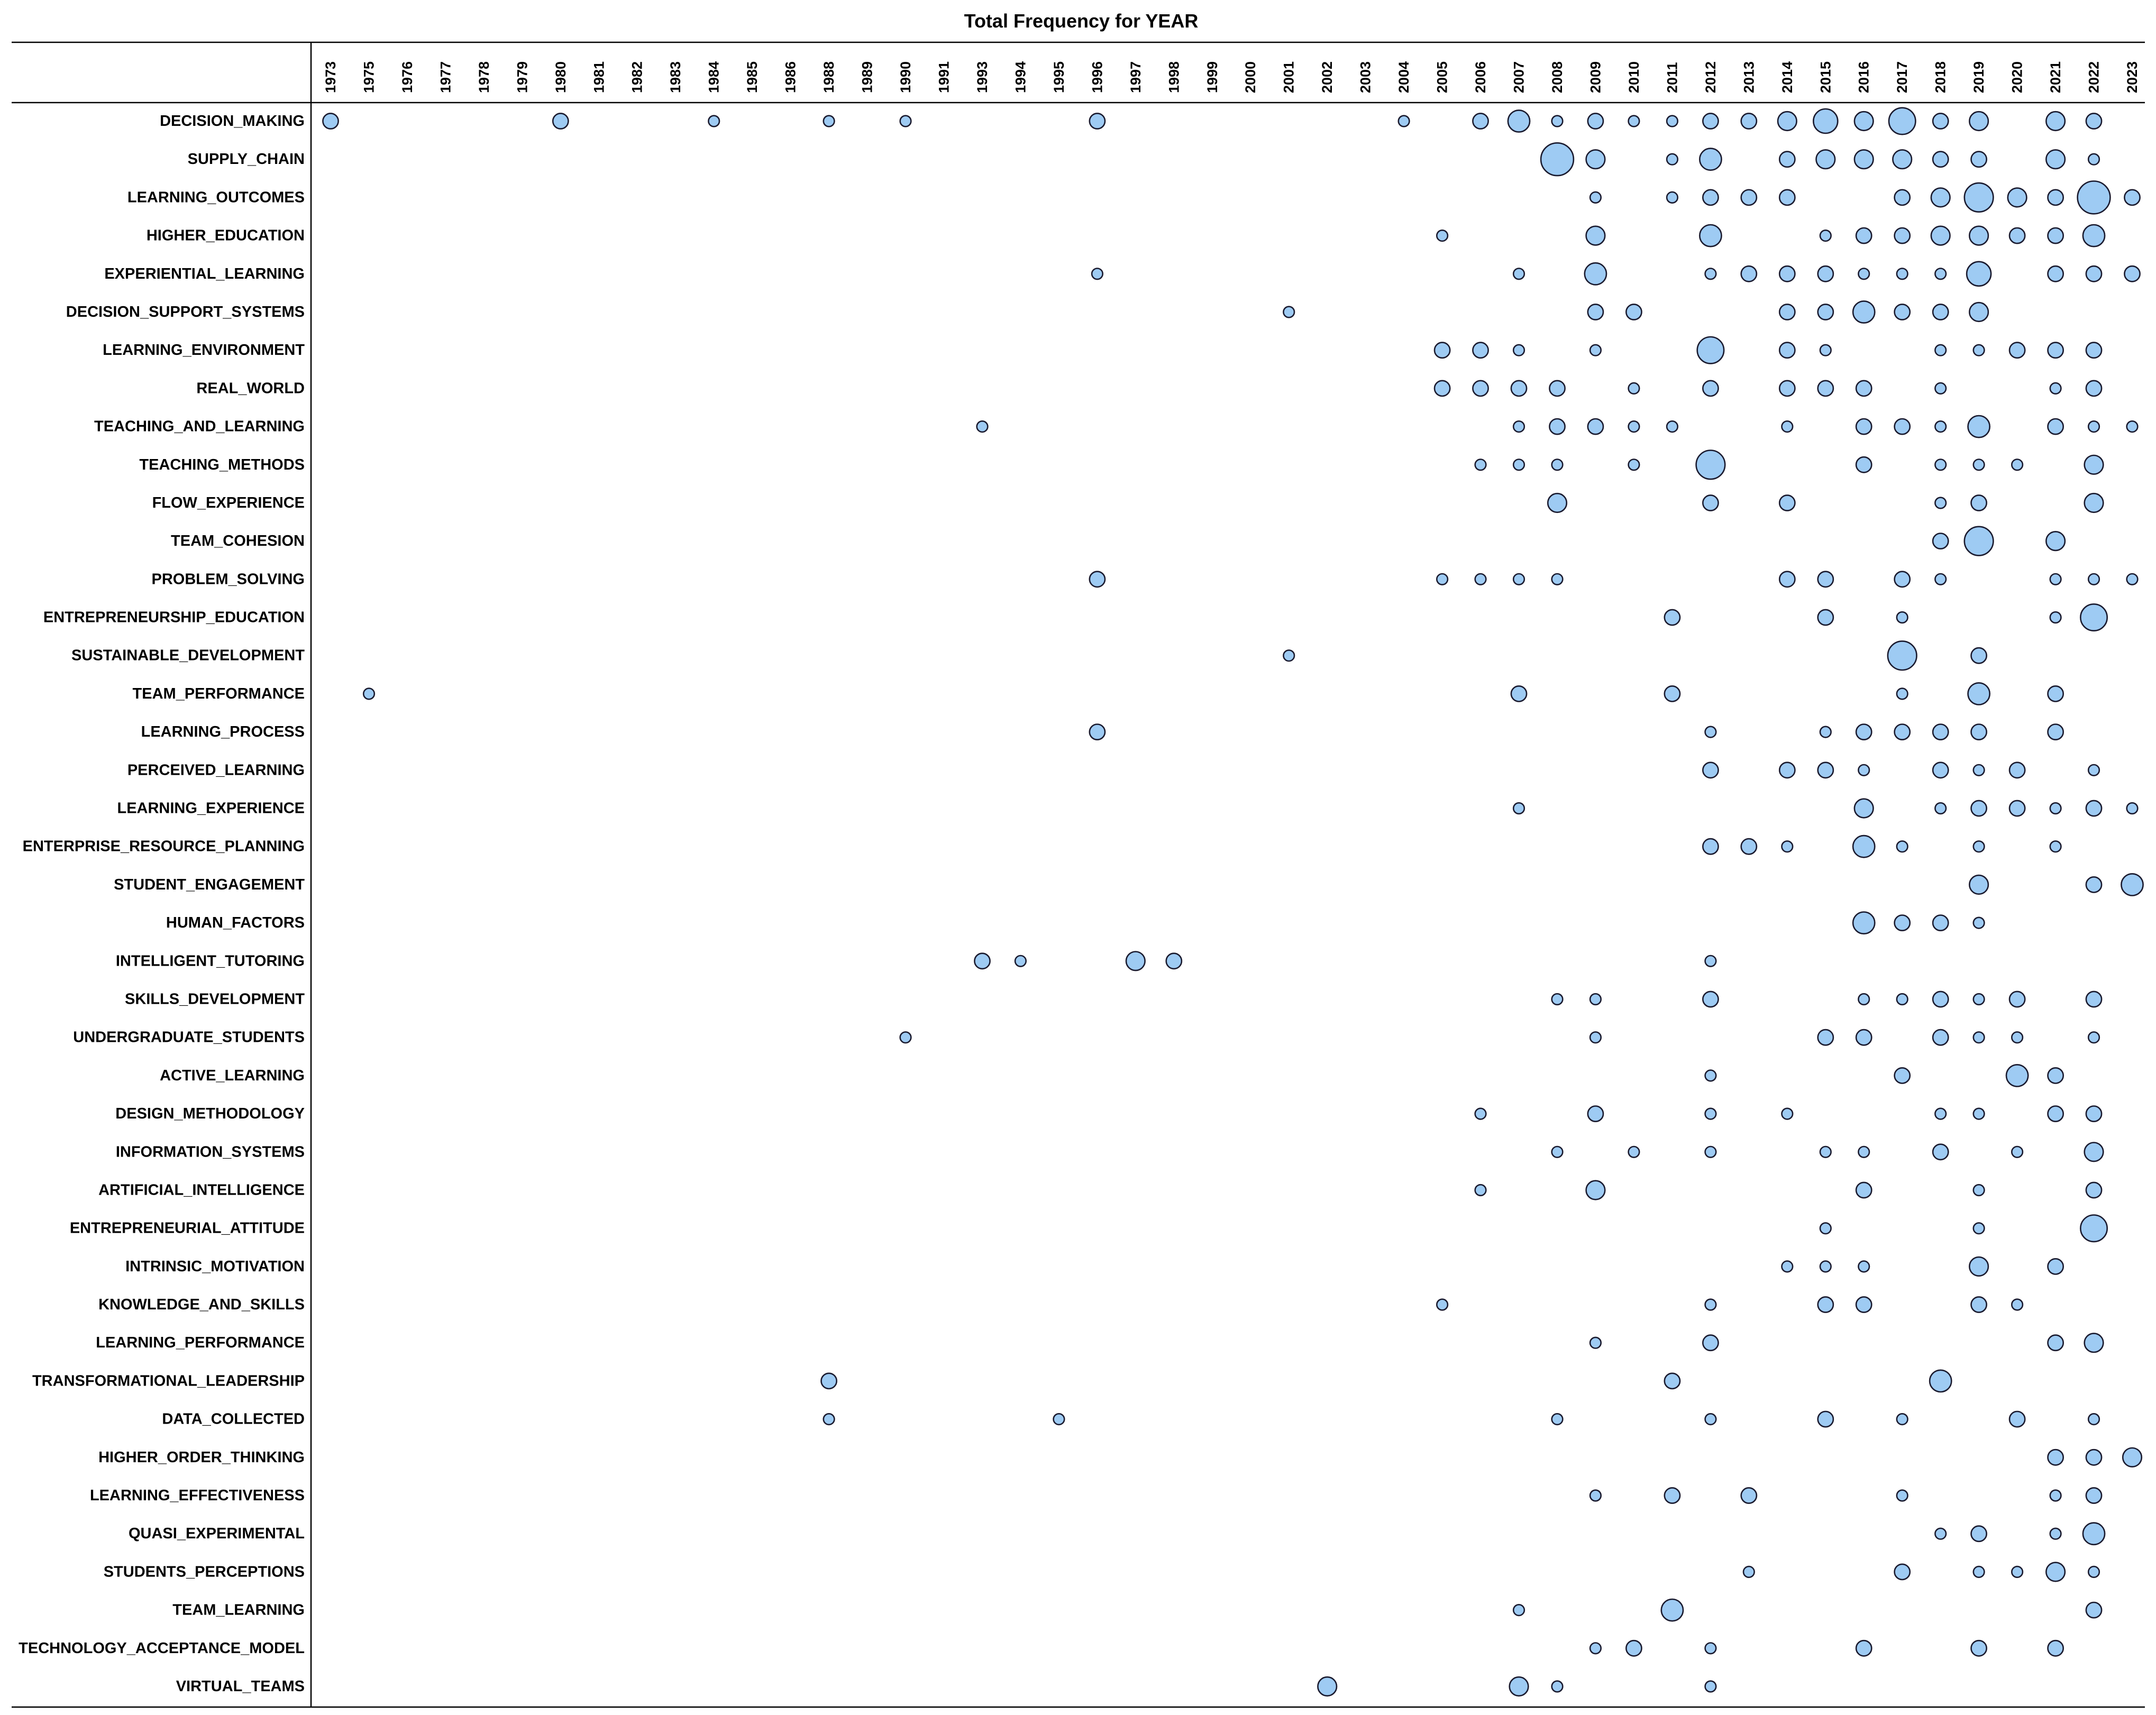 The image size is (2156, 1715). Describe the element at coordinates (1711, 77) in the screenshot. I see `x-tick-label: 2012` at that location.